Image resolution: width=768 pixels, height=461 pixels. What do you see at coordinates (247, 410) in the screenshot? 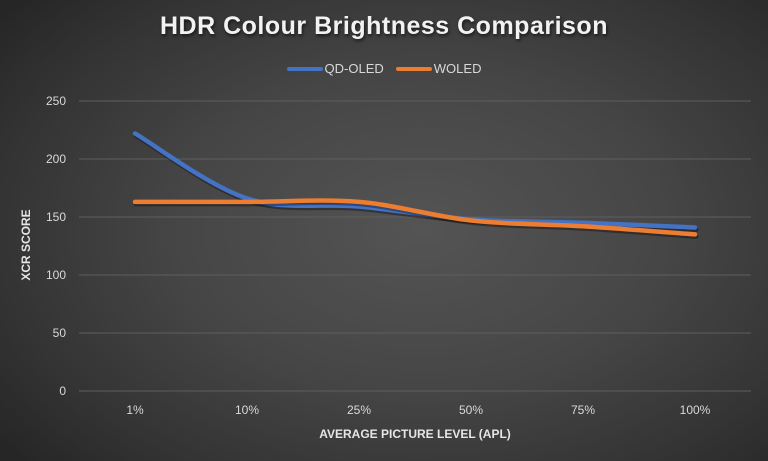
I see `x-tick-label: 10%` at bounding box center [247, 410].